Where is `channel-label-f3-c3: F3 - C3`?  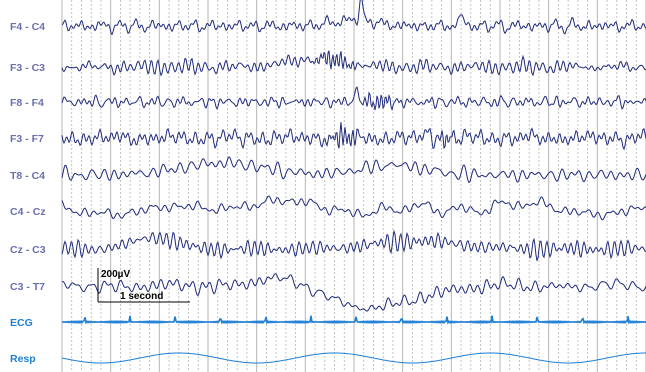
channel-label-f3-c3: F3 - C3 is located at coordinates (27, 68).